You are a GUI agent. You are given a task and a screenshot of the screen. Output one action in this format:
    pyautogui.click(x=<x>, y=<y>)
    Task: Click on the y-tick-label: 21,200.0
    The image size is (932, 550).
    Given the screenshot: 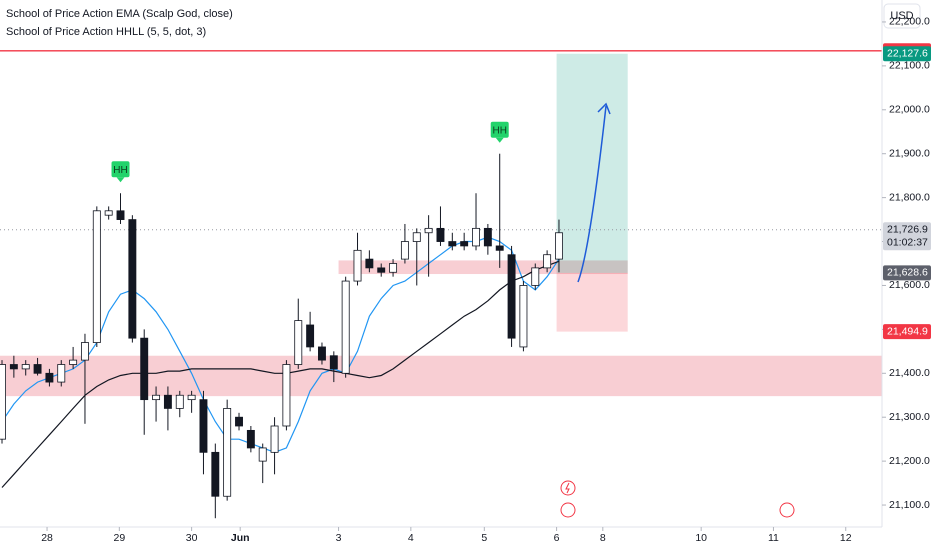 What is the action you would take?
    pyautogui.click(x=909, y=461)
    